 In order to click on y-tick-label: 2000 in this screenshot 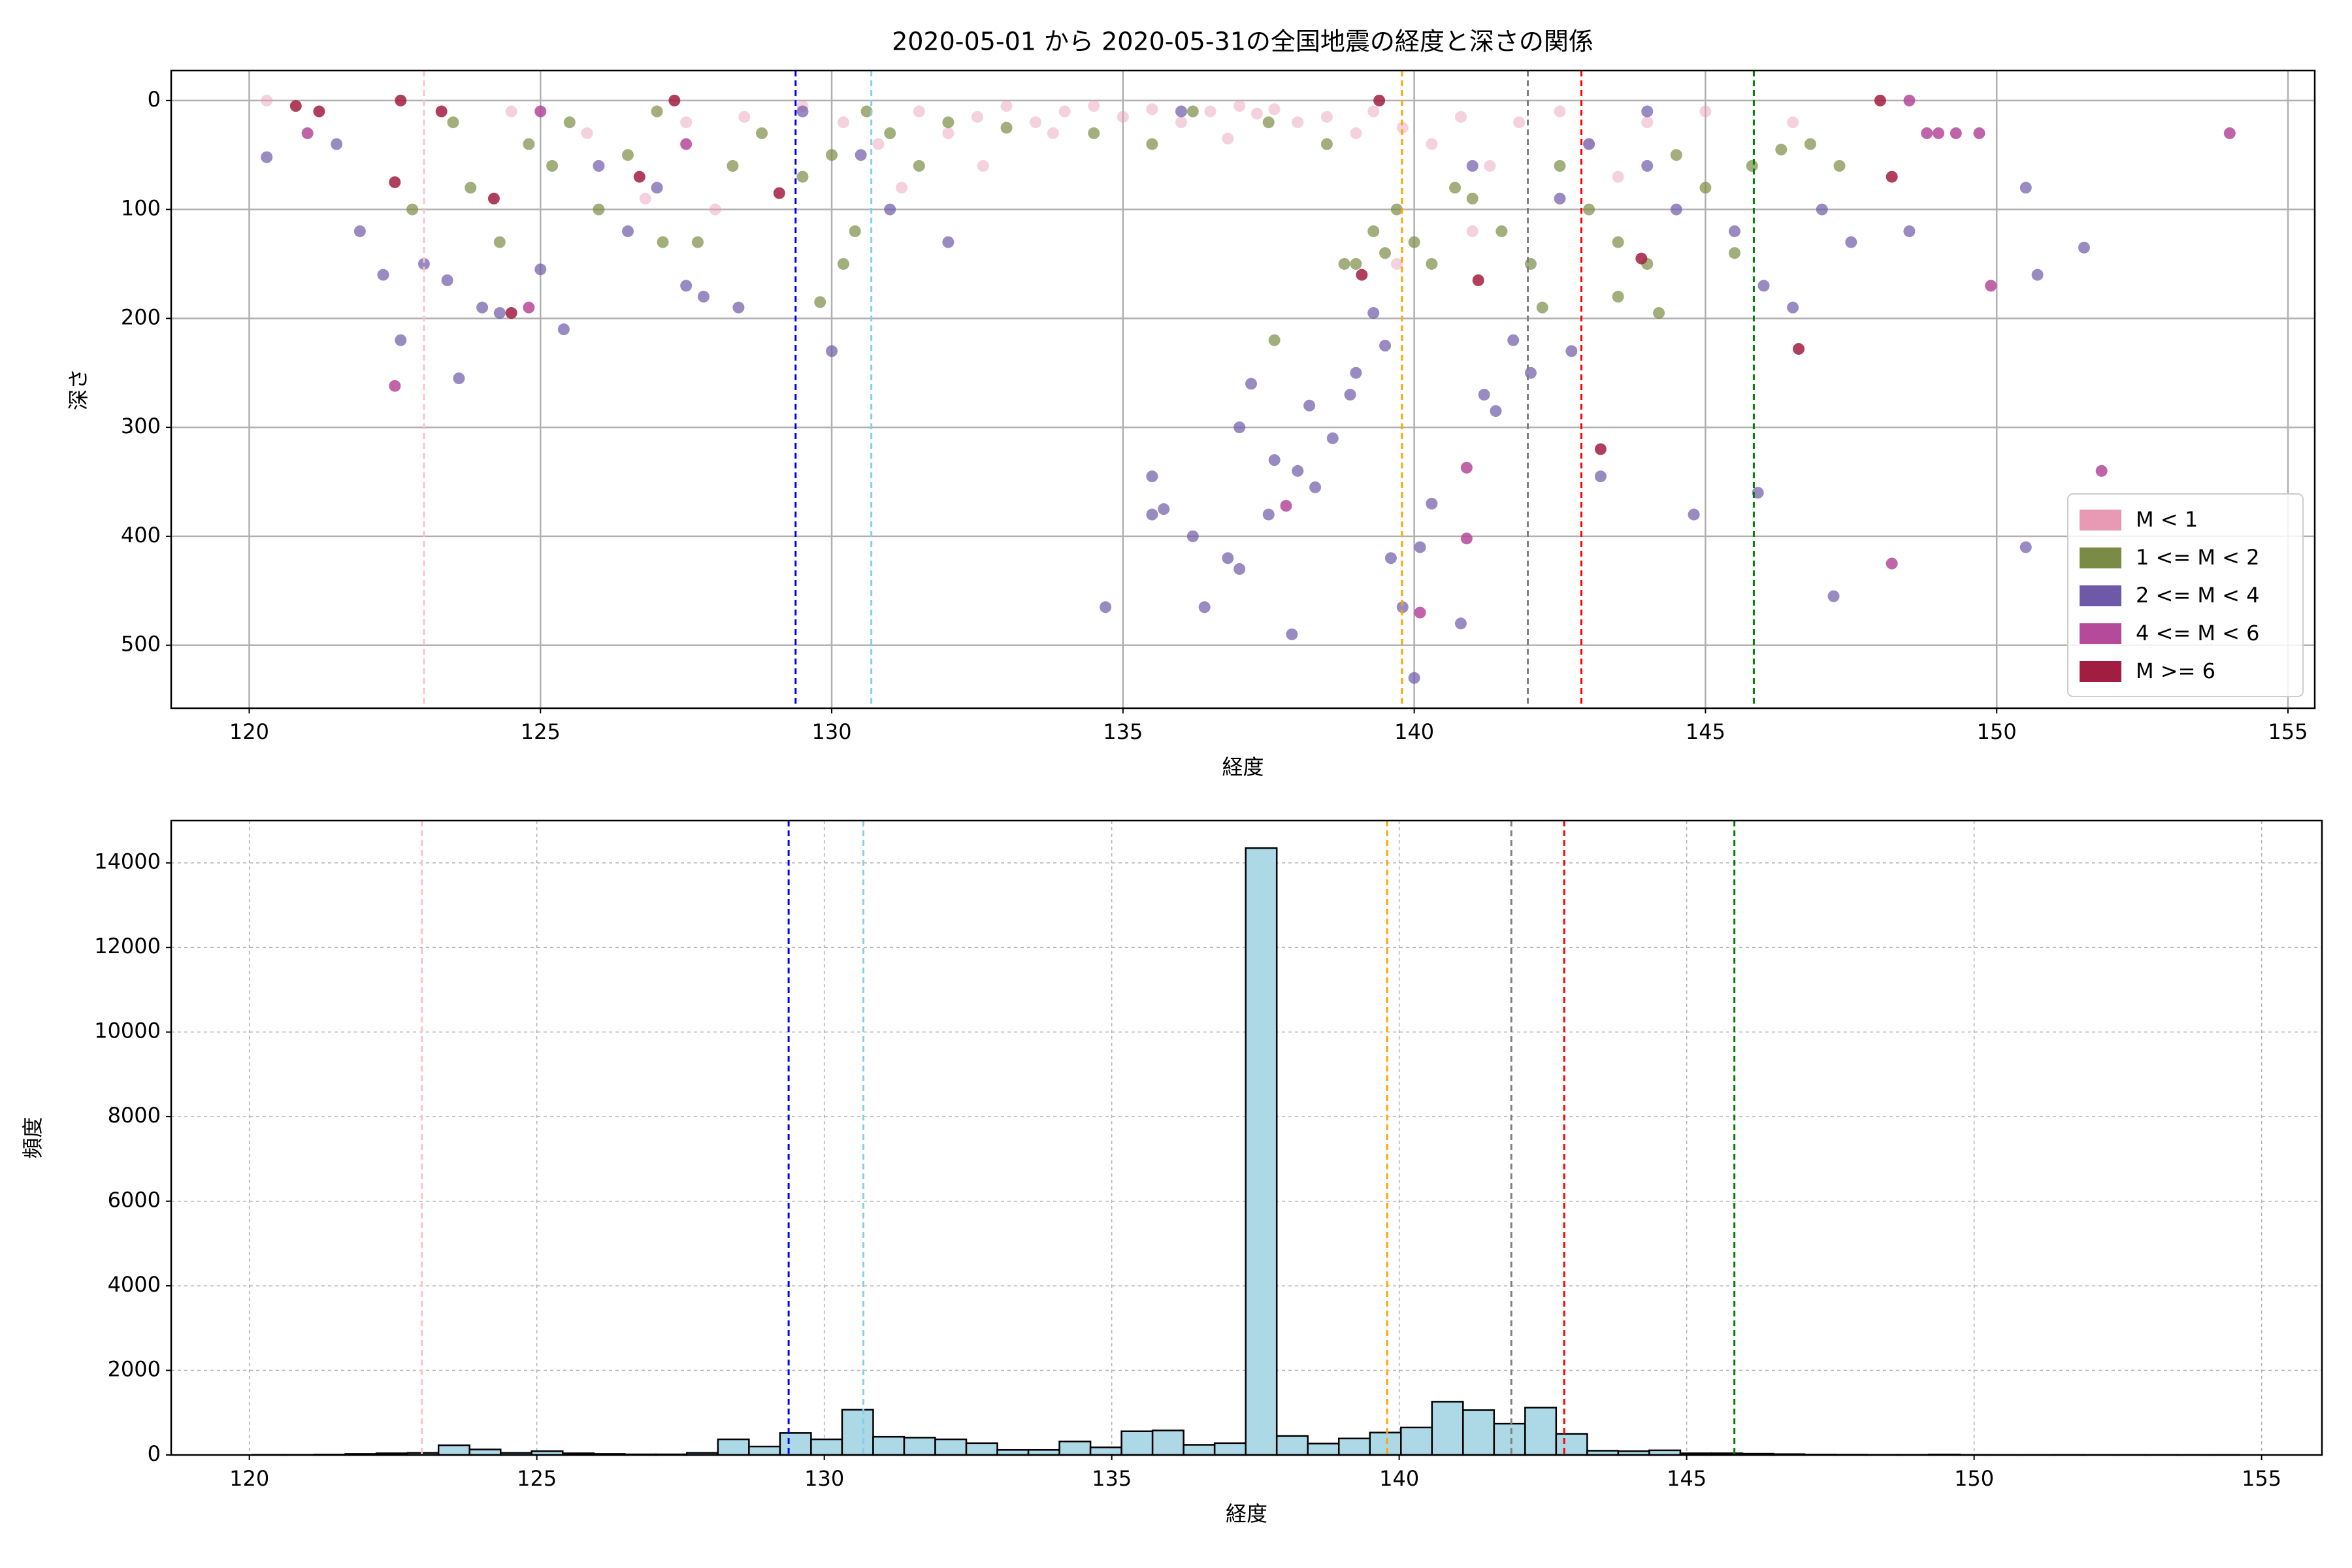, I will do `click(134, 1369)`.